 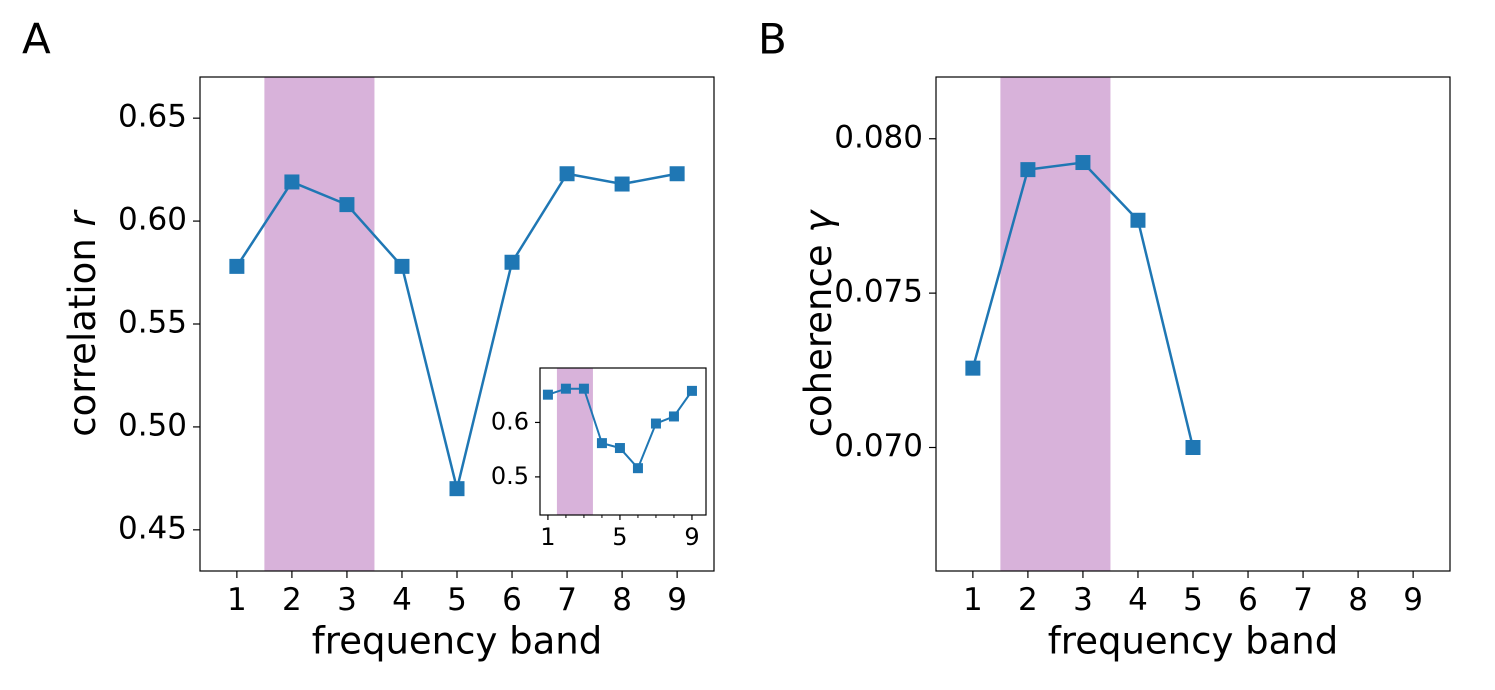 What do you see at coordinates (878, 292) in the screenshot?
I see `y-tick-label: 0.075` at bounding box center [878, 292].